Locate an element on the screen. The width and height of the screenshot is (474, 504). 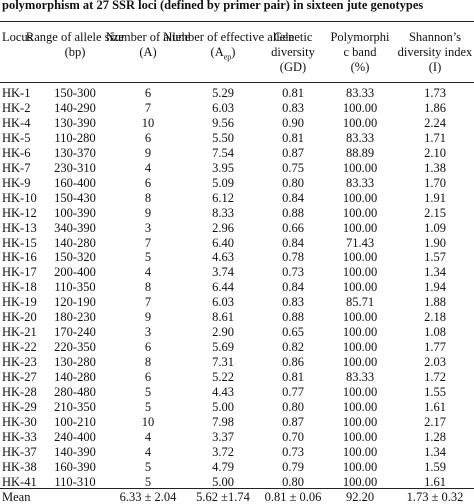
cell: 10 is located at coordinates (148, 421).